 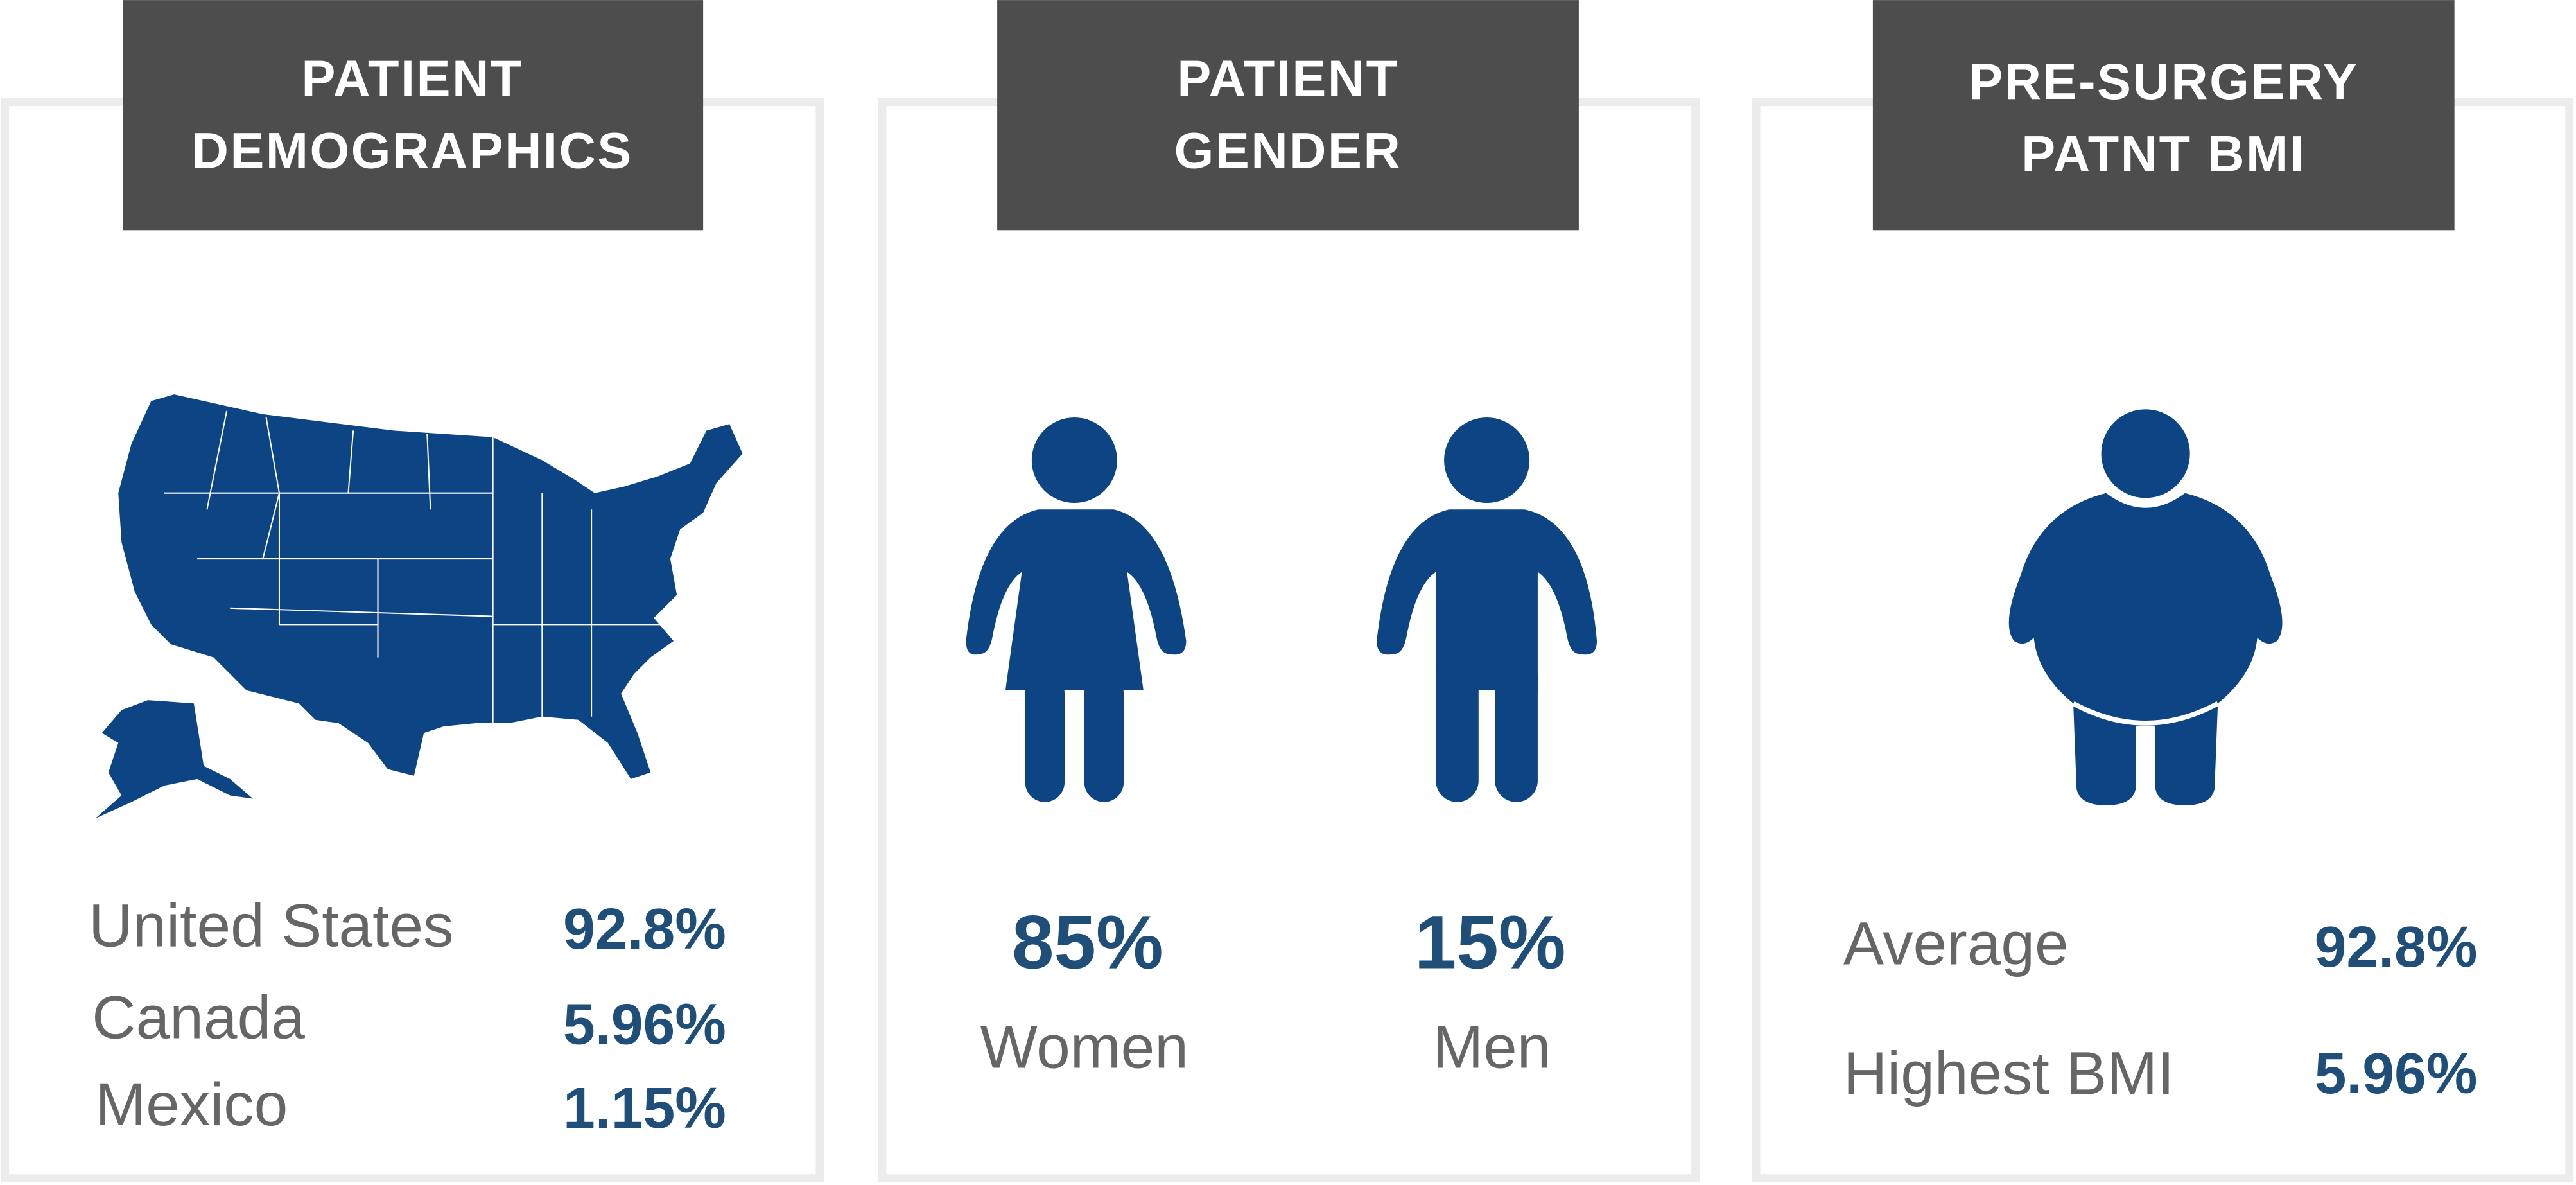 What do you see at coordinates (2163, 82) in the screenshot?
I see `panel-title: PRE-SURGERY` at bounding box center [2163, 82].